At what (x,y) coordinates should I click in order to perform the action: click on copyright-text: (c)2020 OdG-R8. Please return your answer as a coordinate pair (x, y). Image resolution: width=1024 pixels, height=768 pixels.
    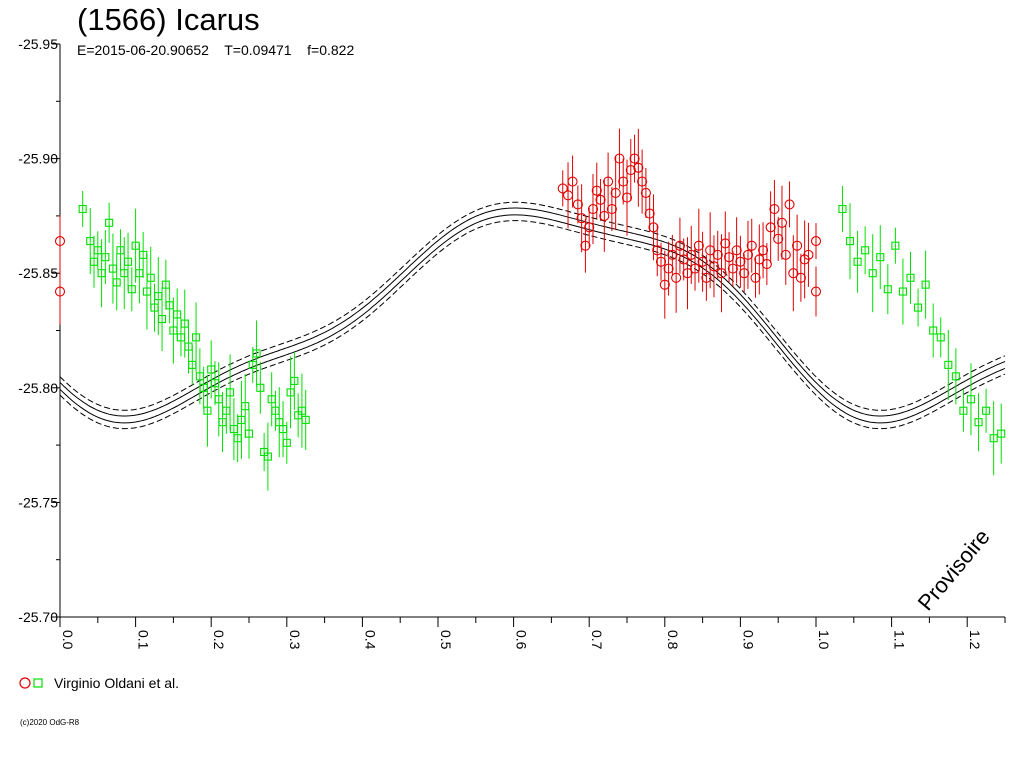
    Looking at the image, I should click on (50, 722).